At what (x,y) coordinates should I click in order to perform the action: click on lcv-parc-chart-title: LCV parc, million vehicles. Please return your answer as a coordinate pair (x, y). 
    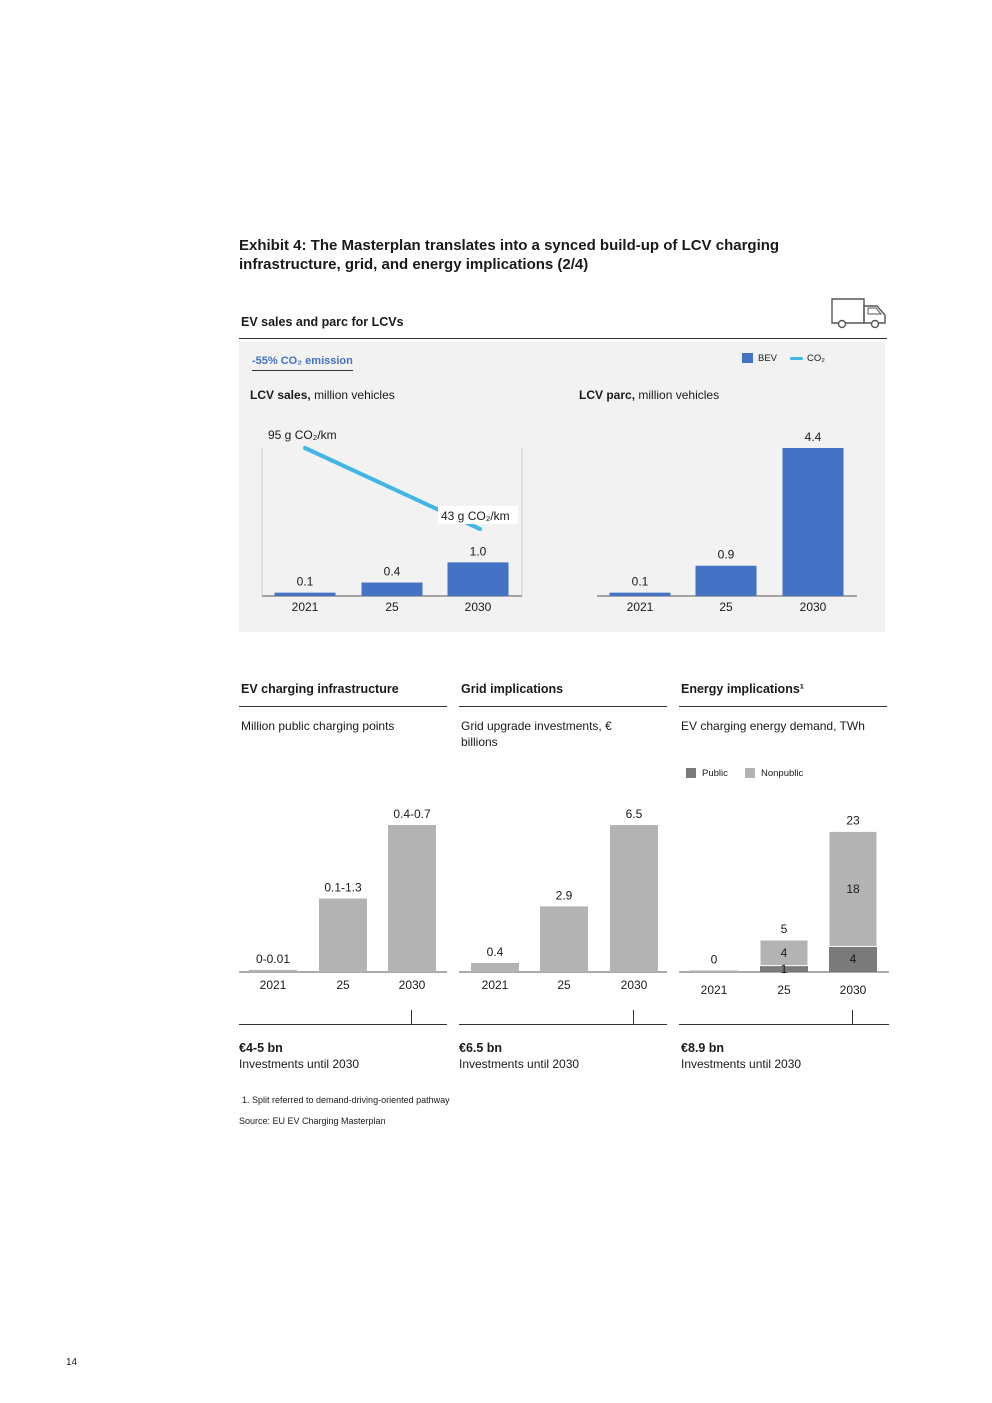
    Looking at the image, I should click on (649, 395).